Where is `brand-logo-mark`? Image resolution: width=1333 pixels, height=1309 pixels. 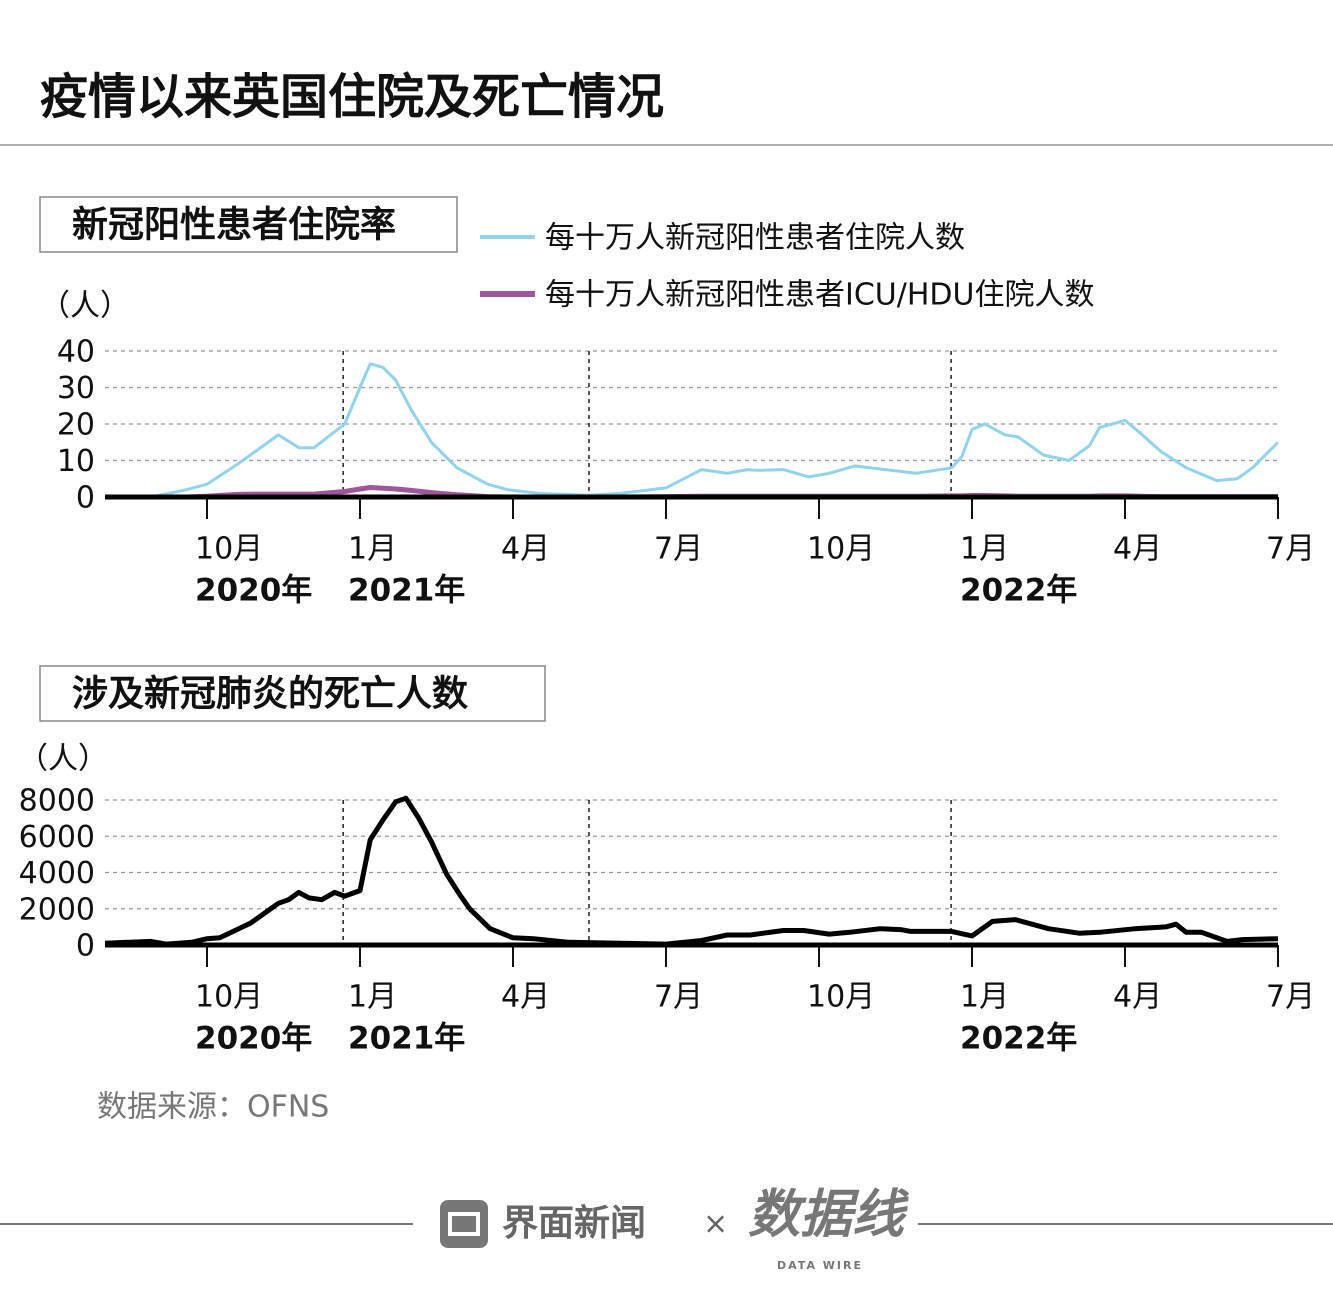 brand-logo-mark is located at coordinates (464, 1224).